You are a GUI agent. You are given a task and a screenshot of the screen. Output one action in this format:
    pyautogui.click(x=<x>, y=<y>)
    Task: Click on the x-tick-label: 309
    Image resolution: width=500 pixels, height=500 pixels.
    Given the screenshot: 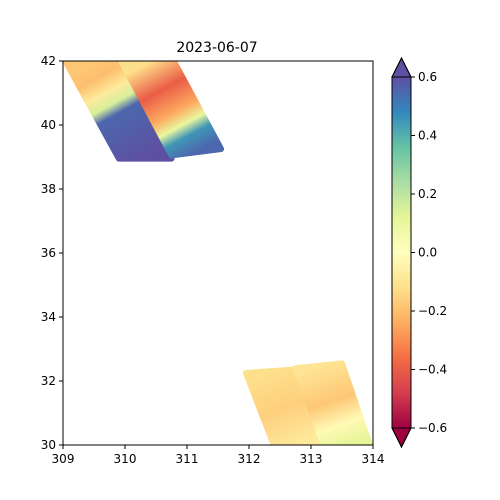 What is the action you would take?
    pyautogui.click(x=63, y=459)
    